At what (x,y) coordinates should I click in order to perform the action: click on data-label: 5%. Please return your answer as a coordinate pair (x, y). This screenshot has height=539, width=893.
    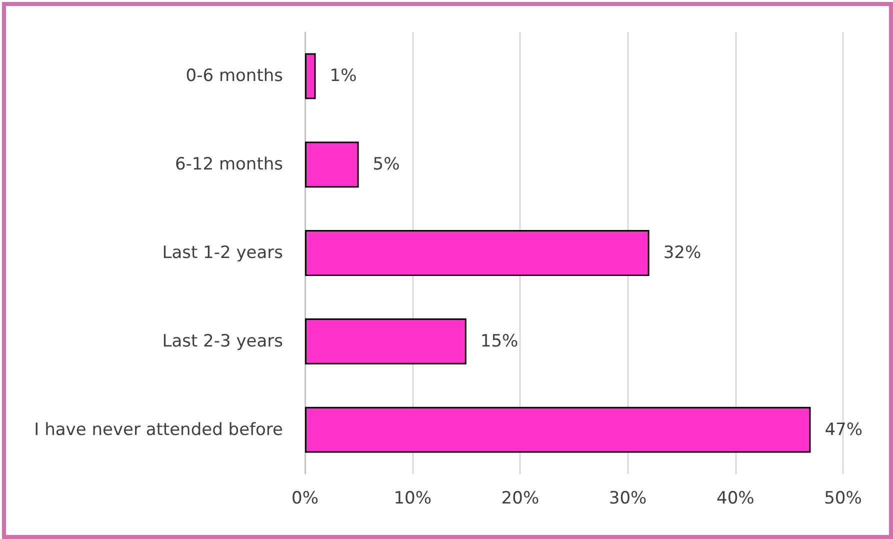
    Looking at the image, I should click on (386, 164).